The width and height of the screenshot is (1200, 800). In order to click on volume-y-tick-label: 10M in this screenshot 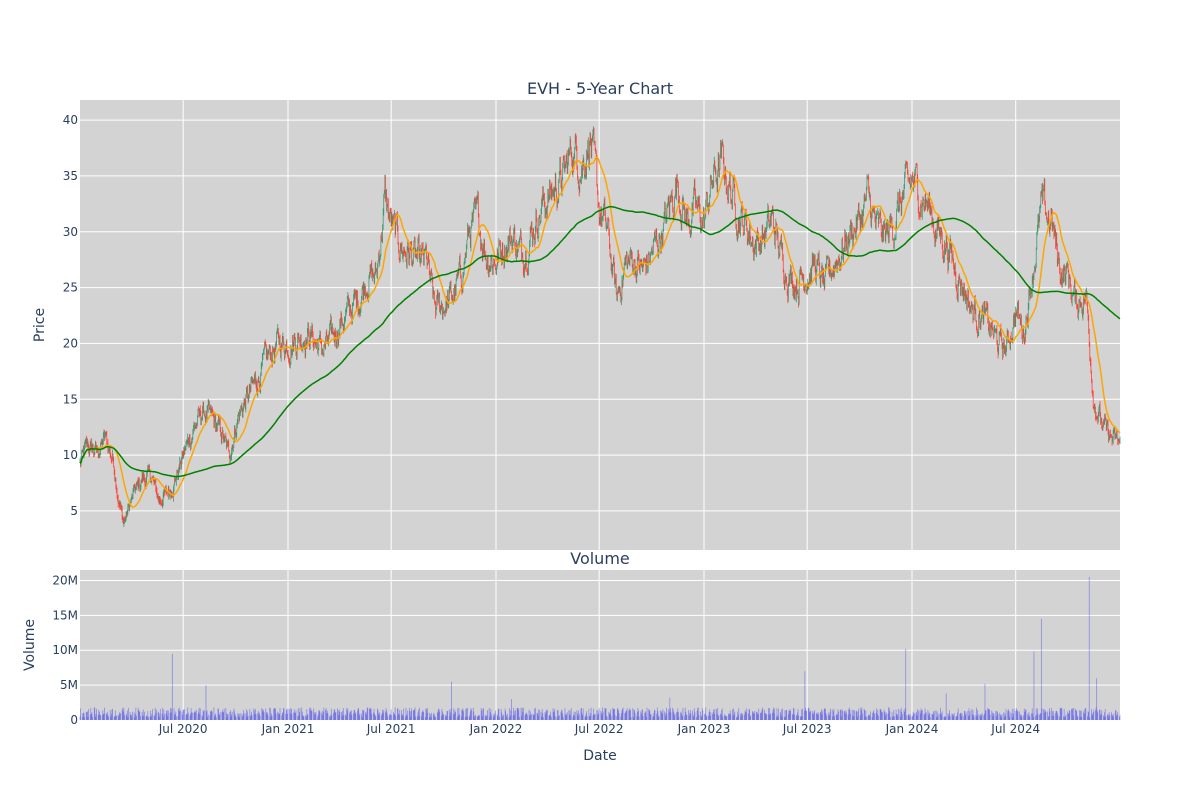, I will do `click(65, 650)`.